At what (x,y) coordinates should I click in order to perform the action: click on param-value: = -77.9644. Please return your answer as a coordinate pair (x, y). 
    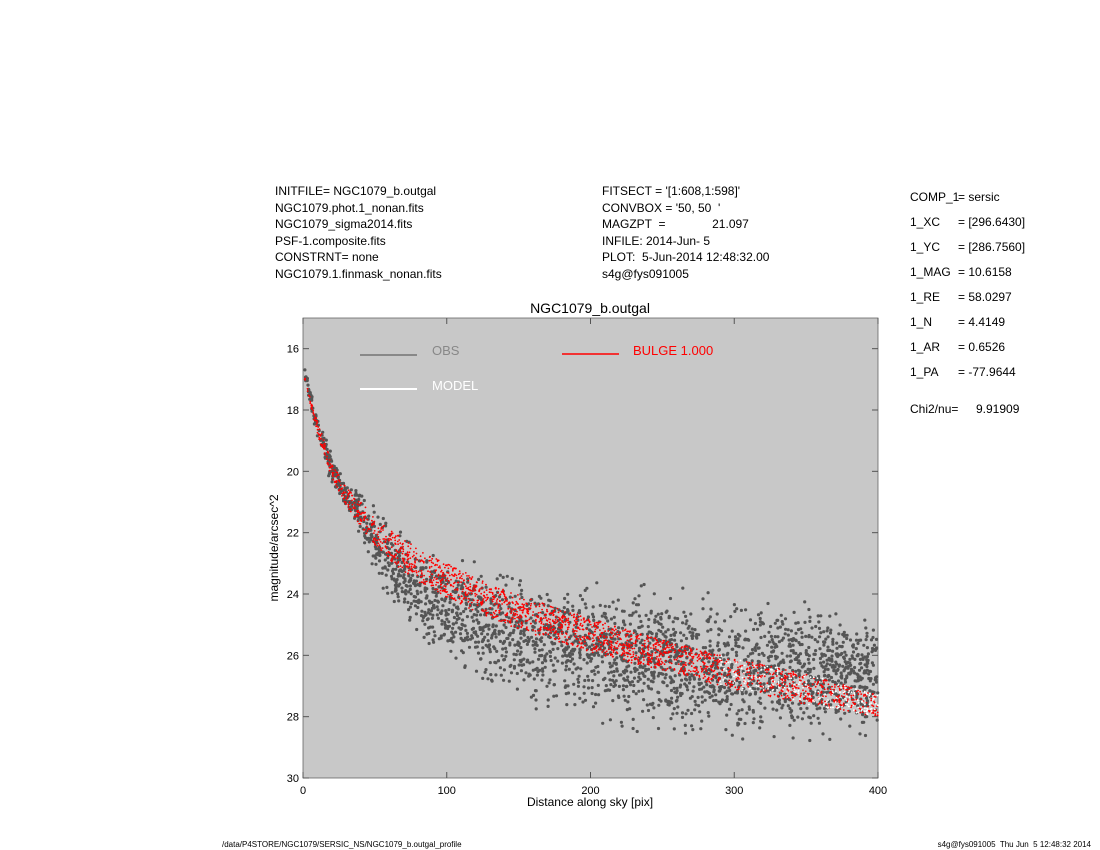
    Looking at the image, I should click on (987, 372).